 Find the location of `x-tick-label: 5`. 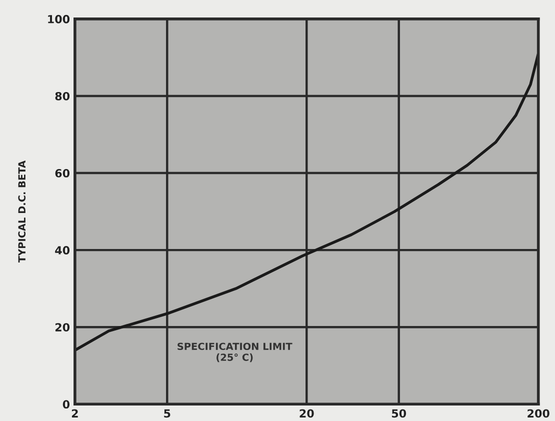

x-tick-label: 5 is located at coordinates (167, 413).